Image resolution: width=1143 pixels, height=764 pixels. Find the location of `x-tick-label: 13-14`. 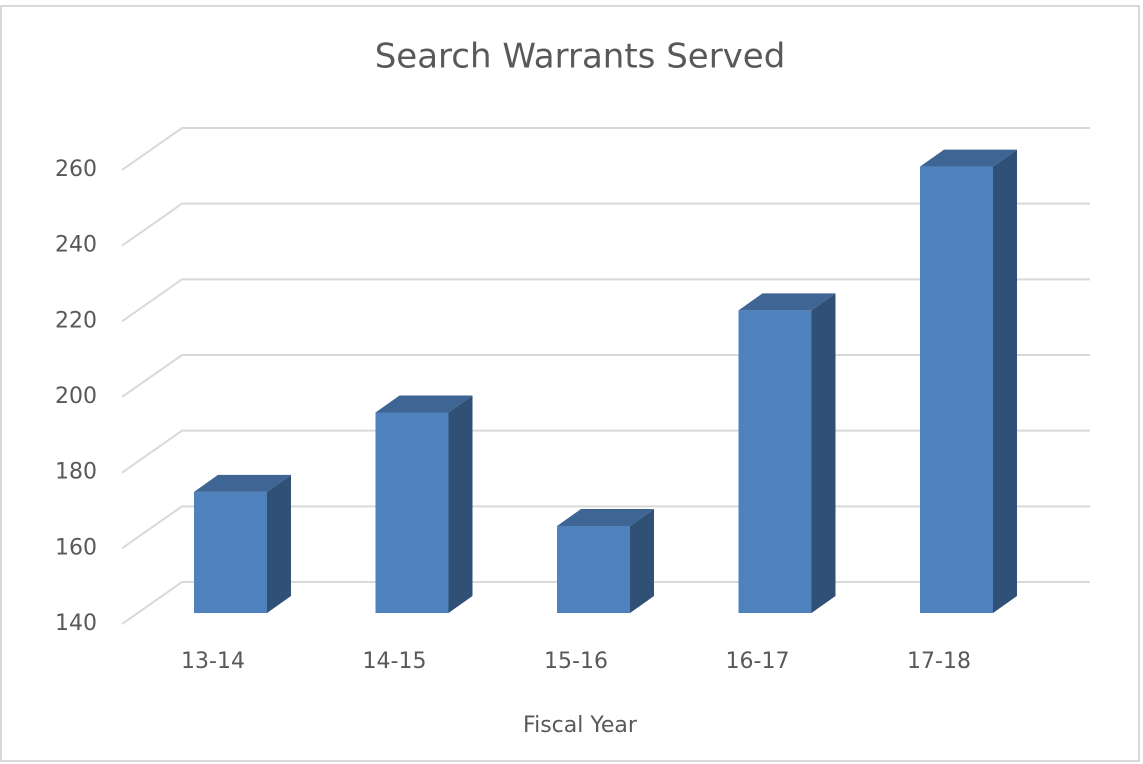

x-tick-label: 13-14 is located at coordinates (213, 661).